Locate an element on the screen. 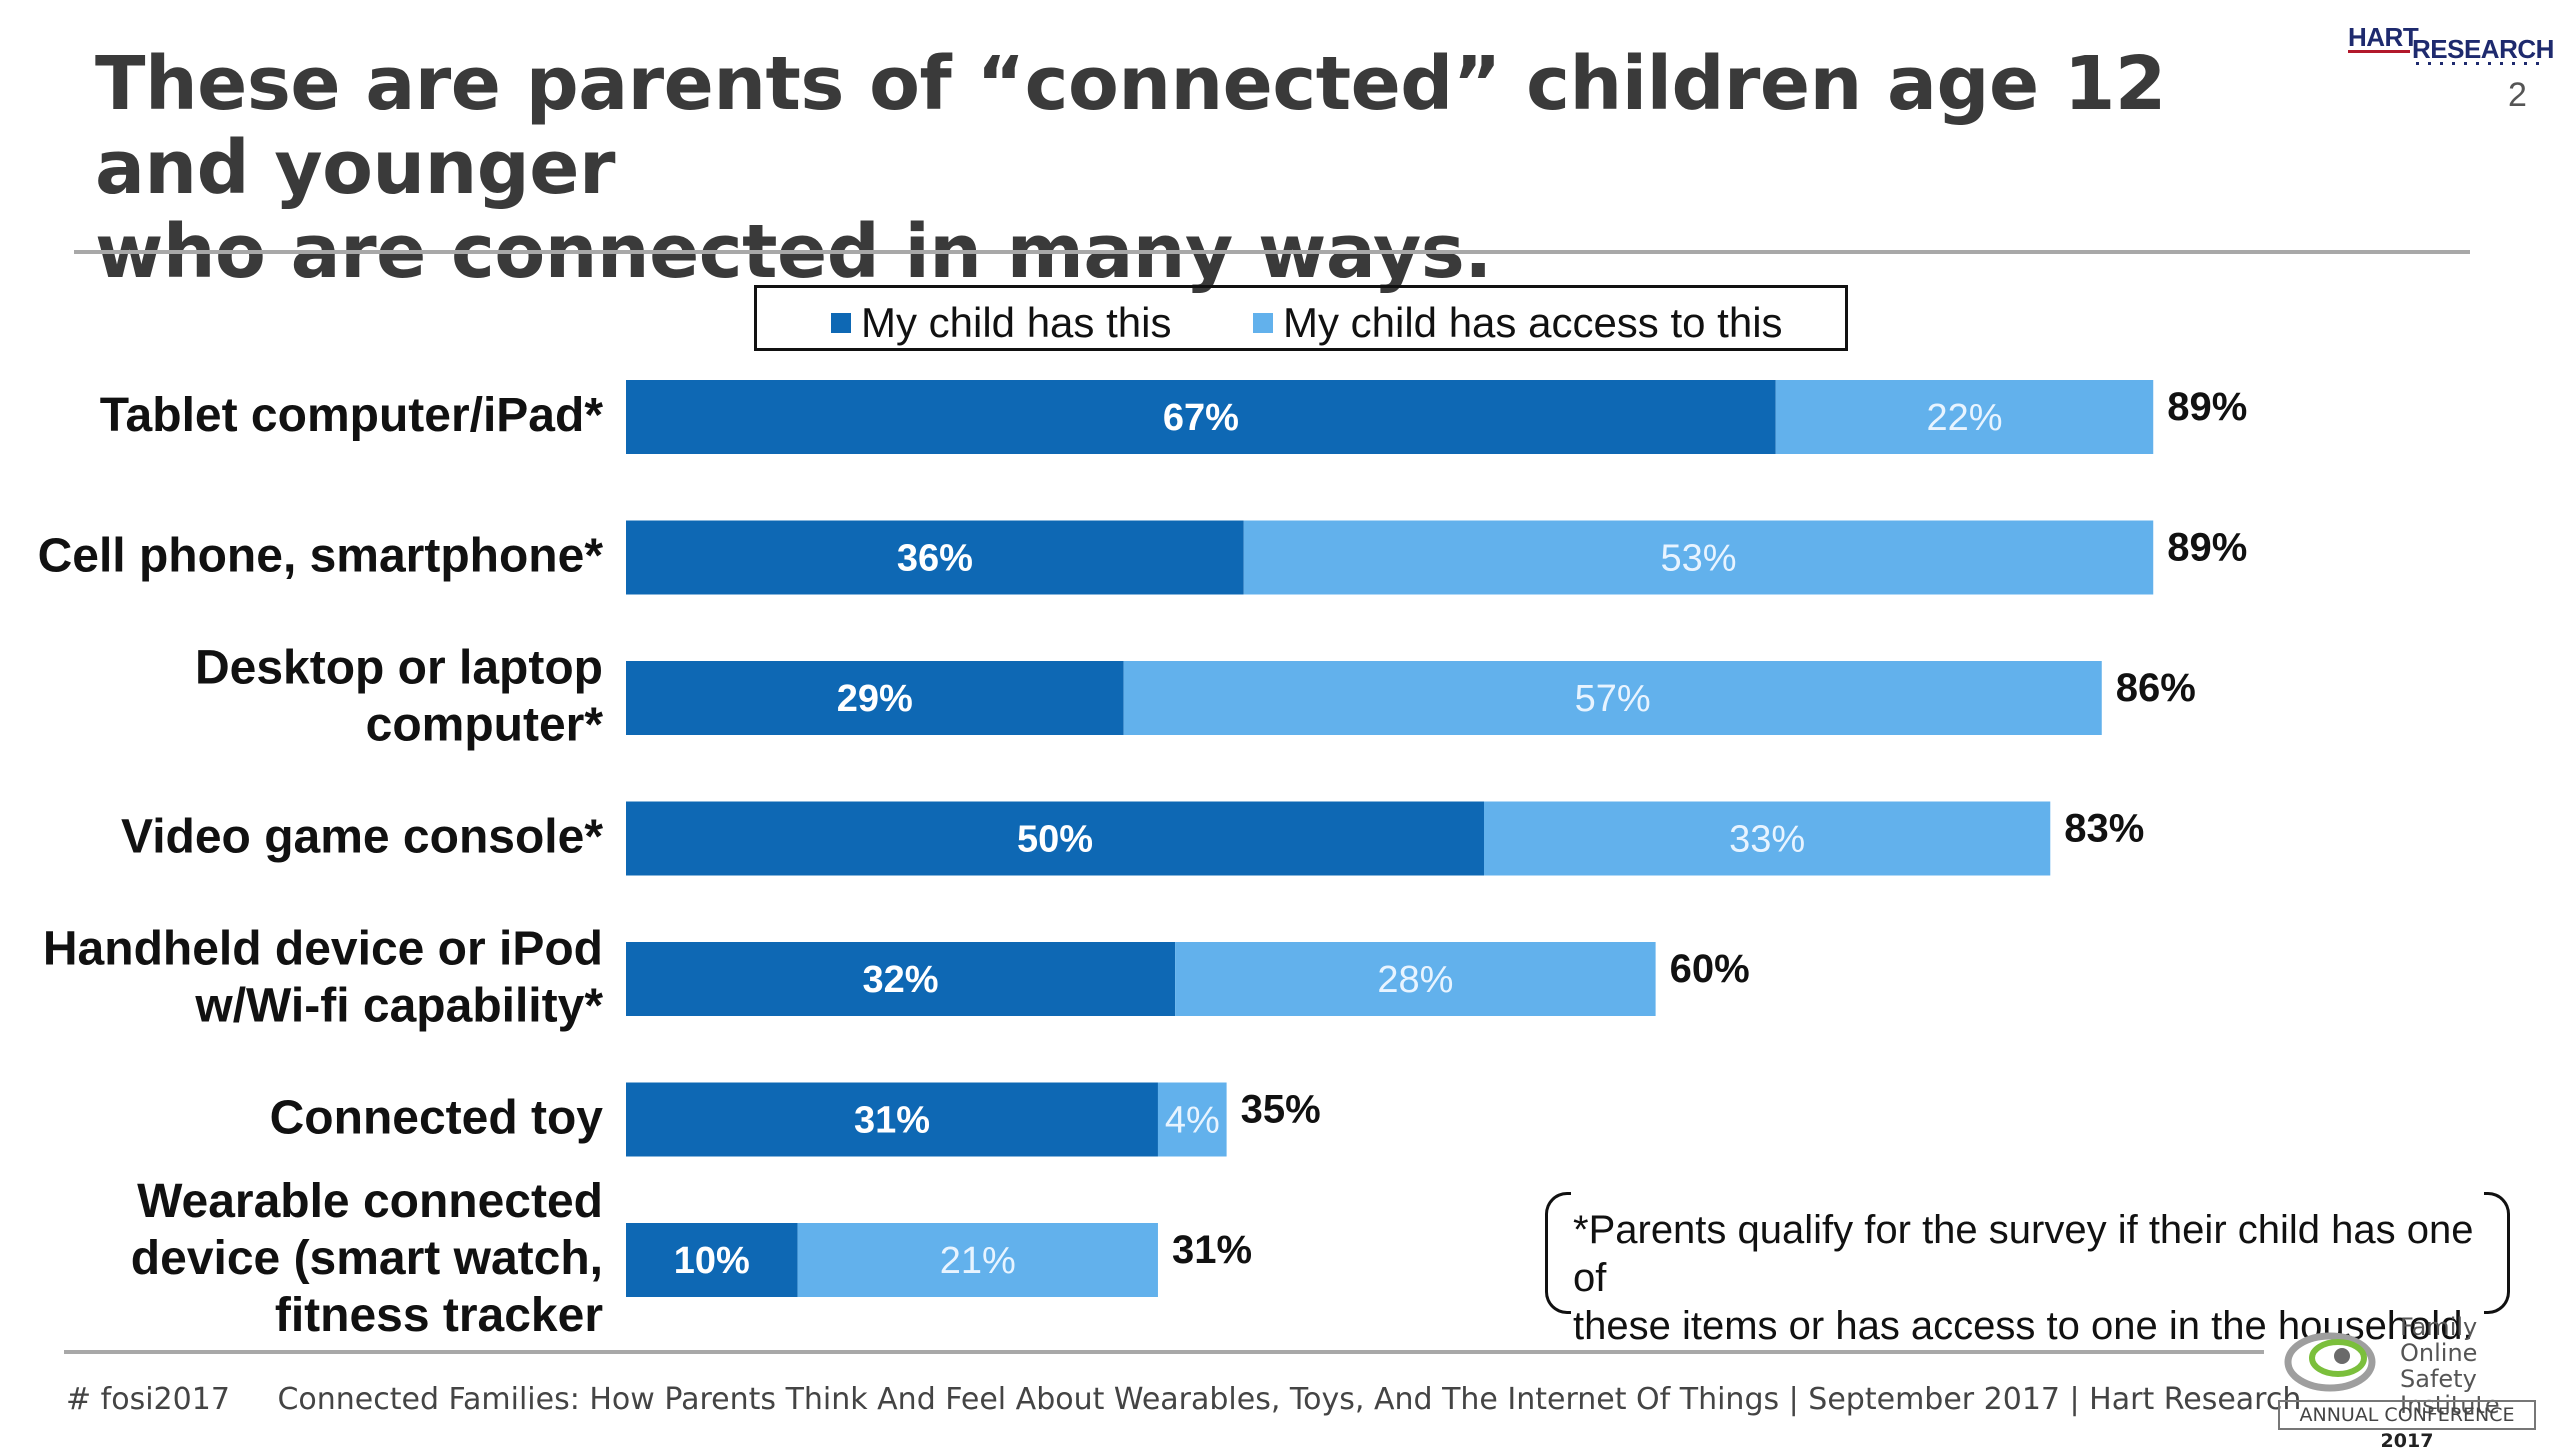 The height and width of the screenshot is (1454, 2560). category-label-1: Cell phone, smartphone* is located at coordinates (321, 556).